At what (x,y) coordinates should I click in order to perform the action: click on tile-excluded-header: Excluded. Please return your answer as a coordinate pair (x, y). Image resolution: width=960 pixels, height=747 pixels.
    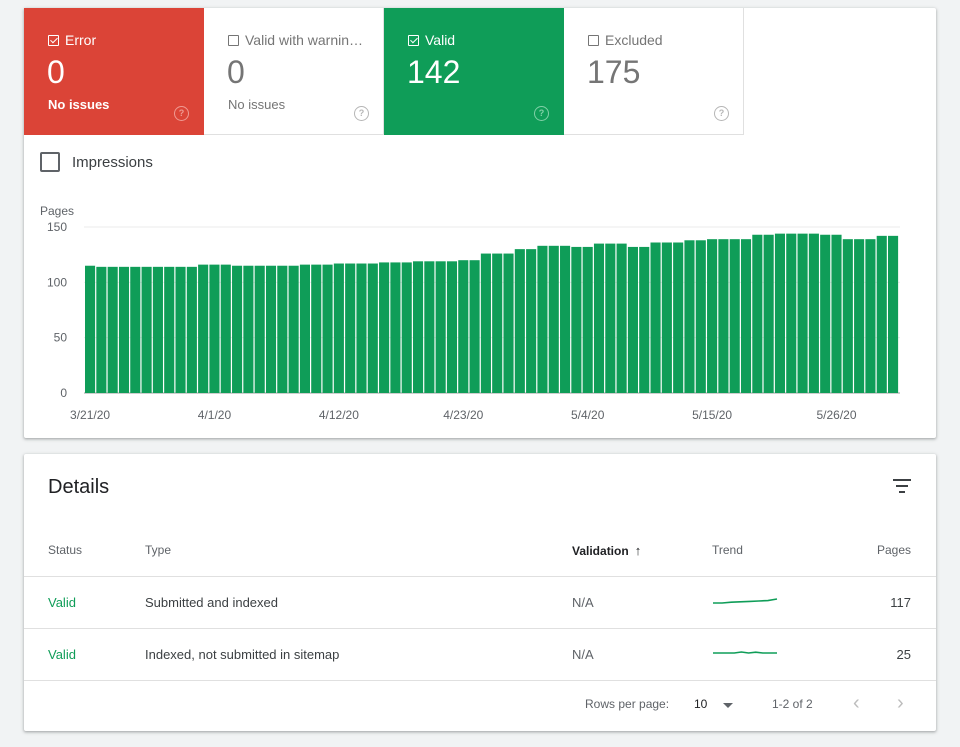
    Looking at the image, I should click on (625, 40).